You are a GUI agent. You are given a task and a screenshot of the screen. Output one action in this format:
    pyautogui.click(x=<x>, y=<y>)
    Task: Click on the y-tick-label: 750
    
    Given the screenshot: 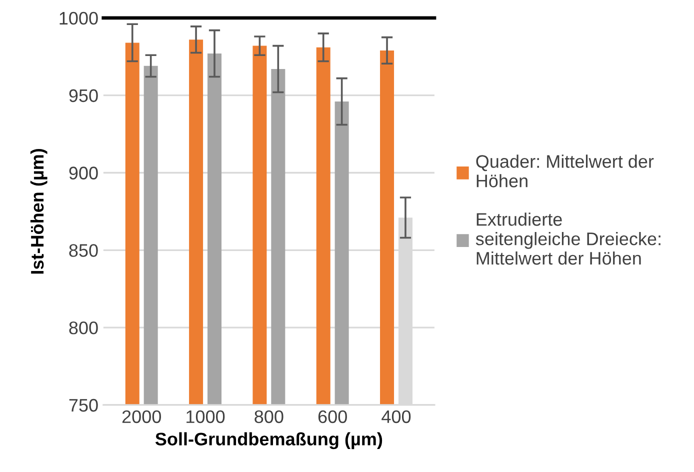 What is the action you would take?
    pyautogui.click(x=83, y=405)
    